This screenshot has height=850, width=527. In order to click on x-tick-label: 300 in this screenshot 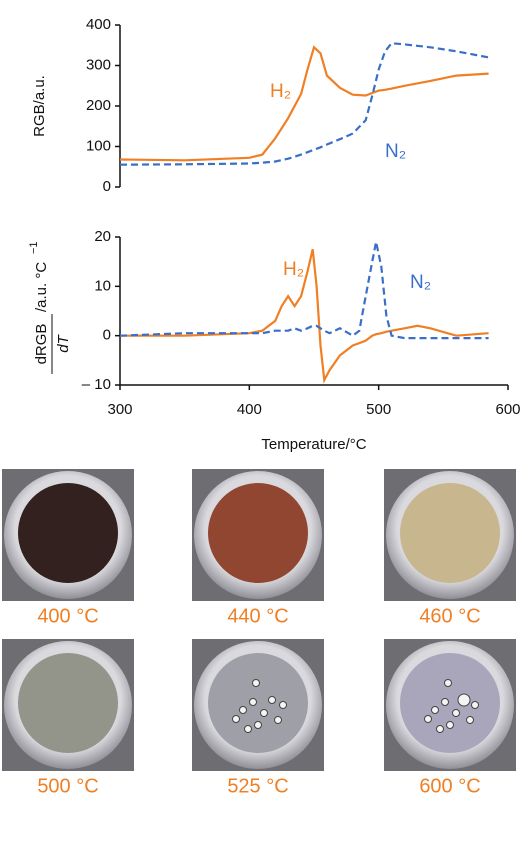, I will do `click(119, 409)`.